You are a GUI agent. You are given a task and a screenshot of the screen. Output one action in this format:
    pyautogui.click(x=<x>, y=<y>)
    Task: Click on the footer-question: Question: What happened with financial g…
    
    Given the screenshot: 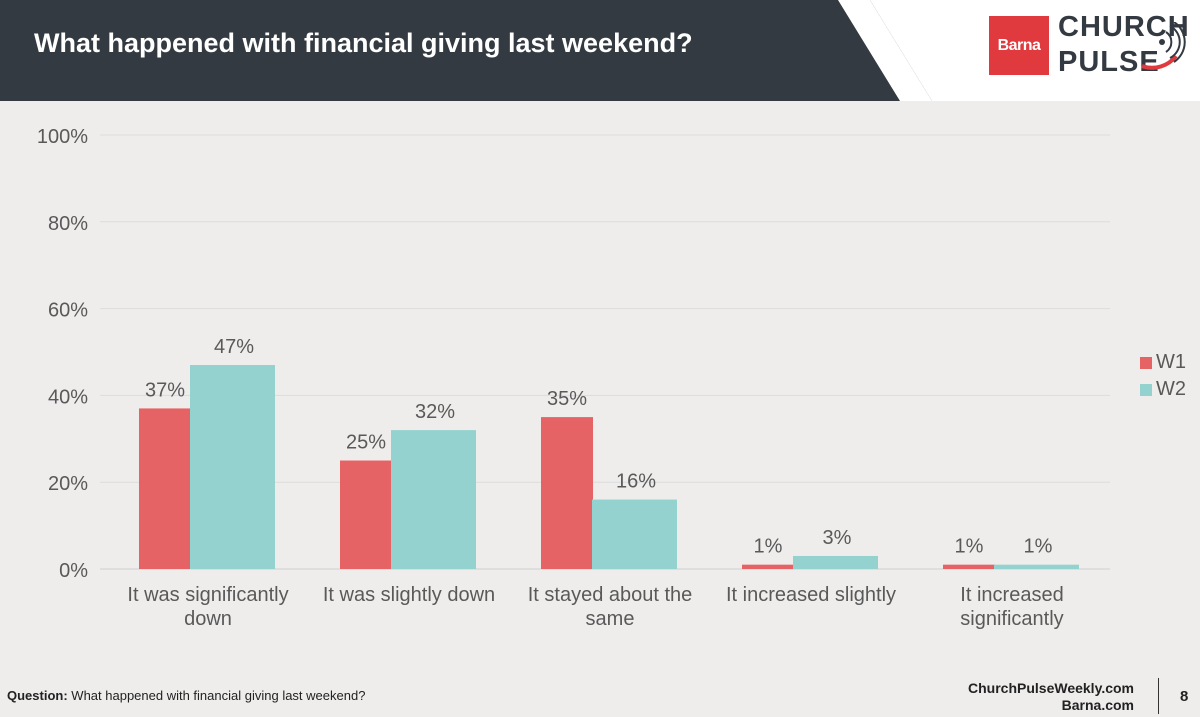 What is the action you would take?
    pyautogui.click(x=186, y=695)
    